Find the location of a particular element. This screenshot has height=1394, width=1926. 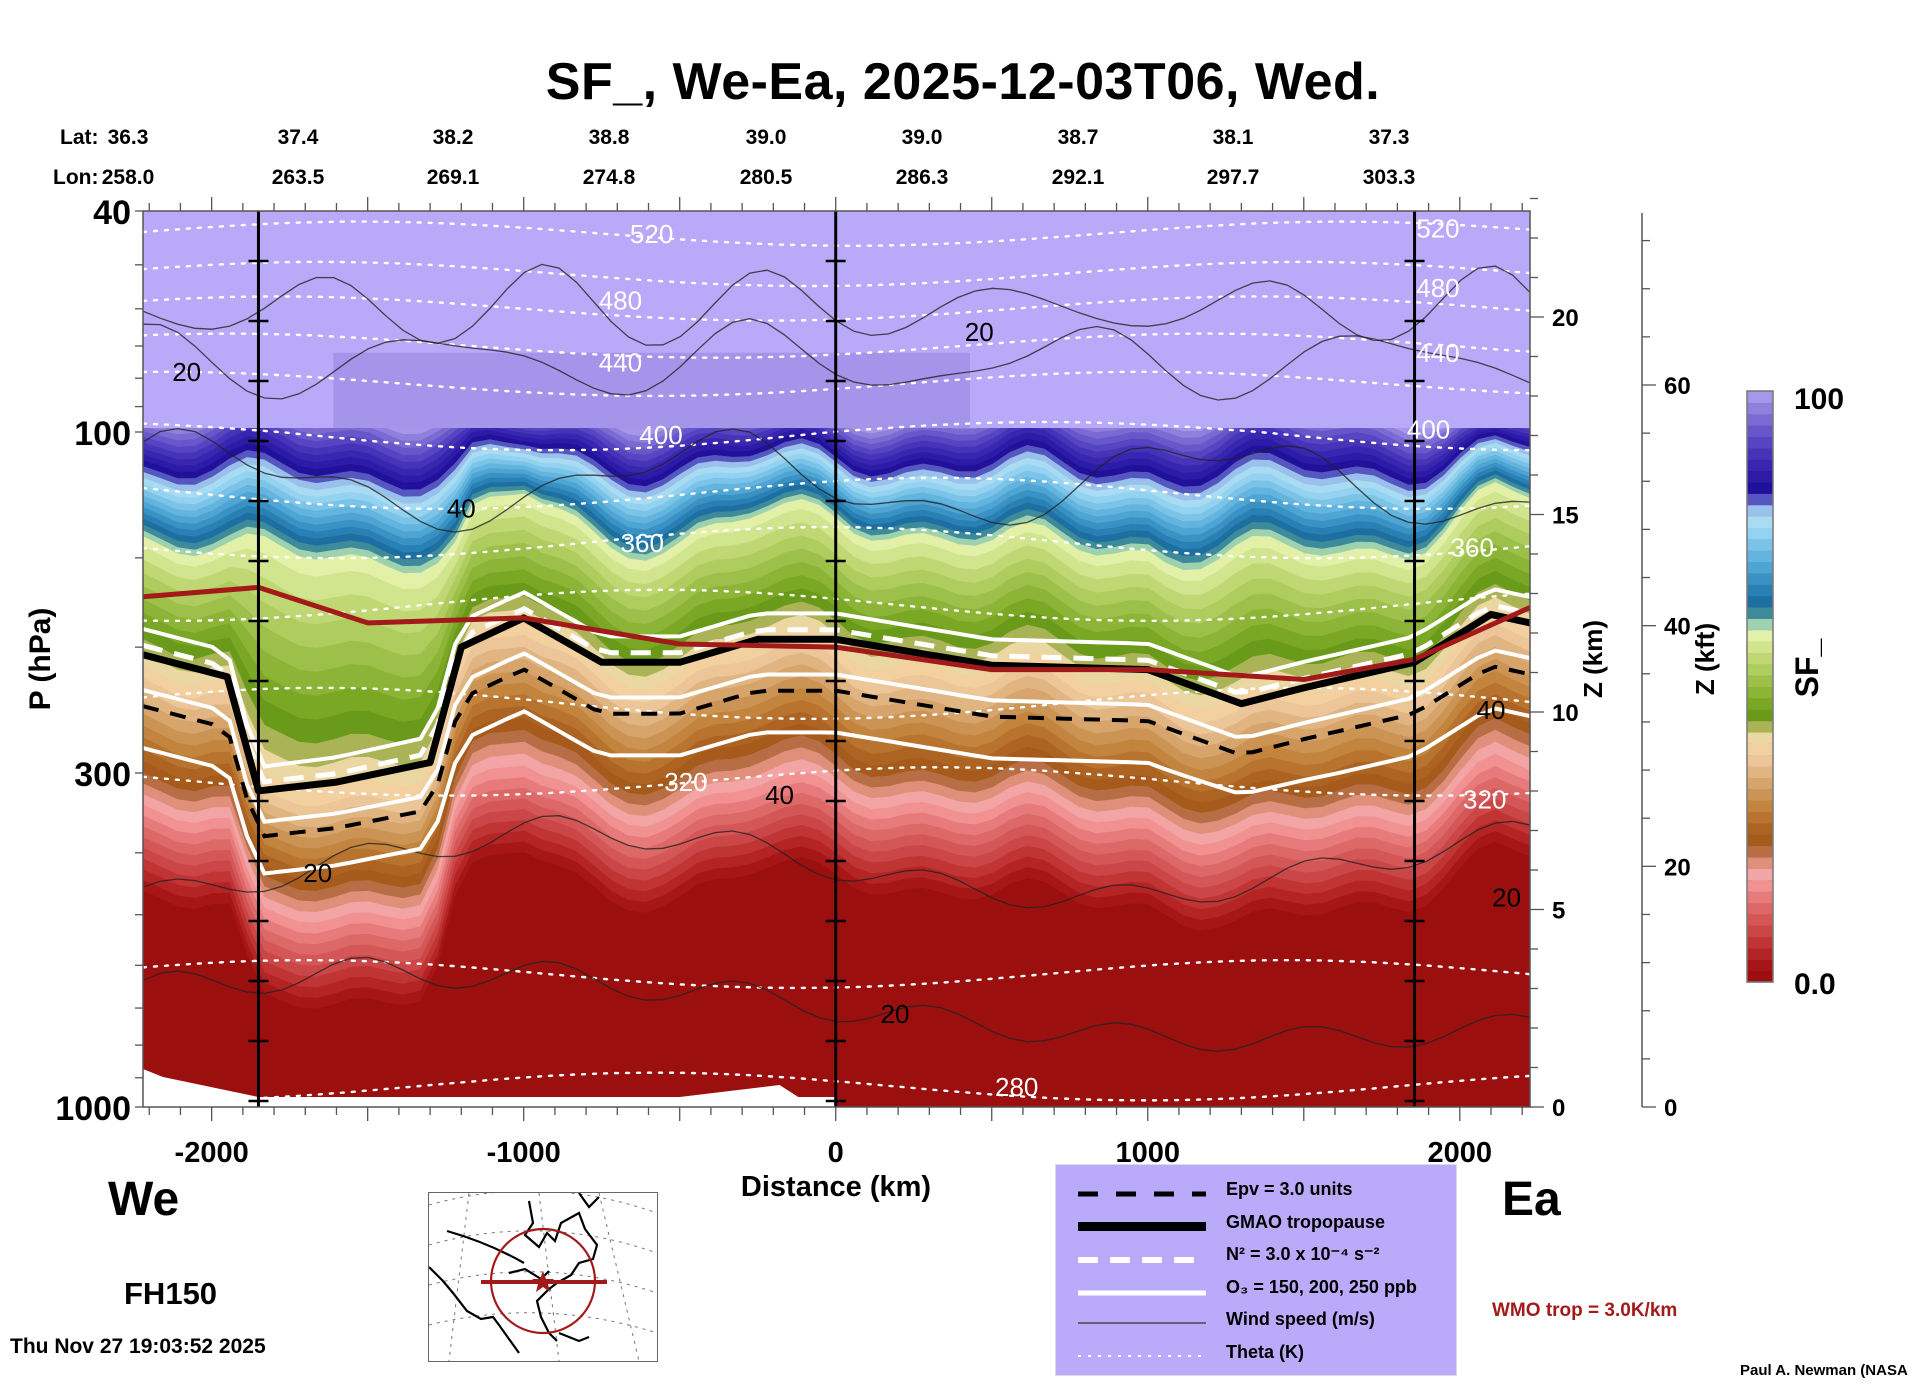

legend-label: Epv = 3.0 units is located at coordinates (1289, 1189).